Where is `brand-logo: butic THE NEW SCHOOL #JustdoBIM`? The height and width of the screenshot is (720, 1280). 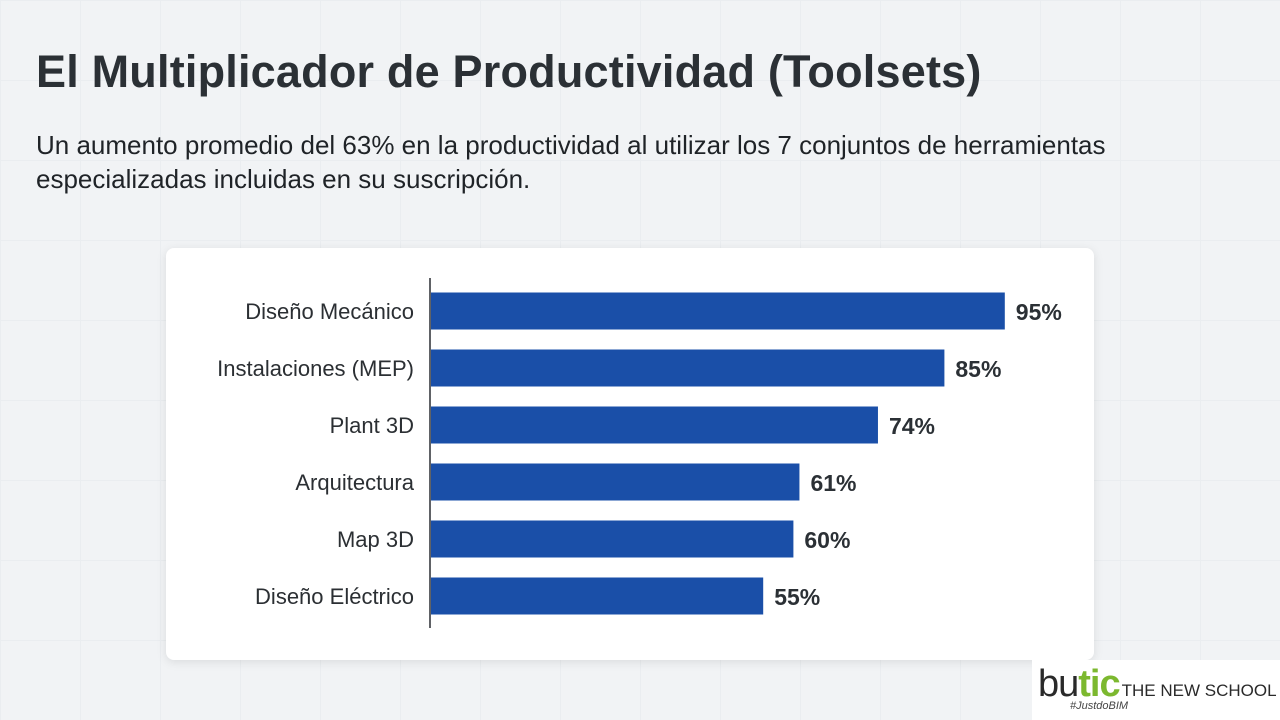 brand-logo: butic THE NEW SCHOOL #JustdoBIM is located at coordinates (1156, 690).